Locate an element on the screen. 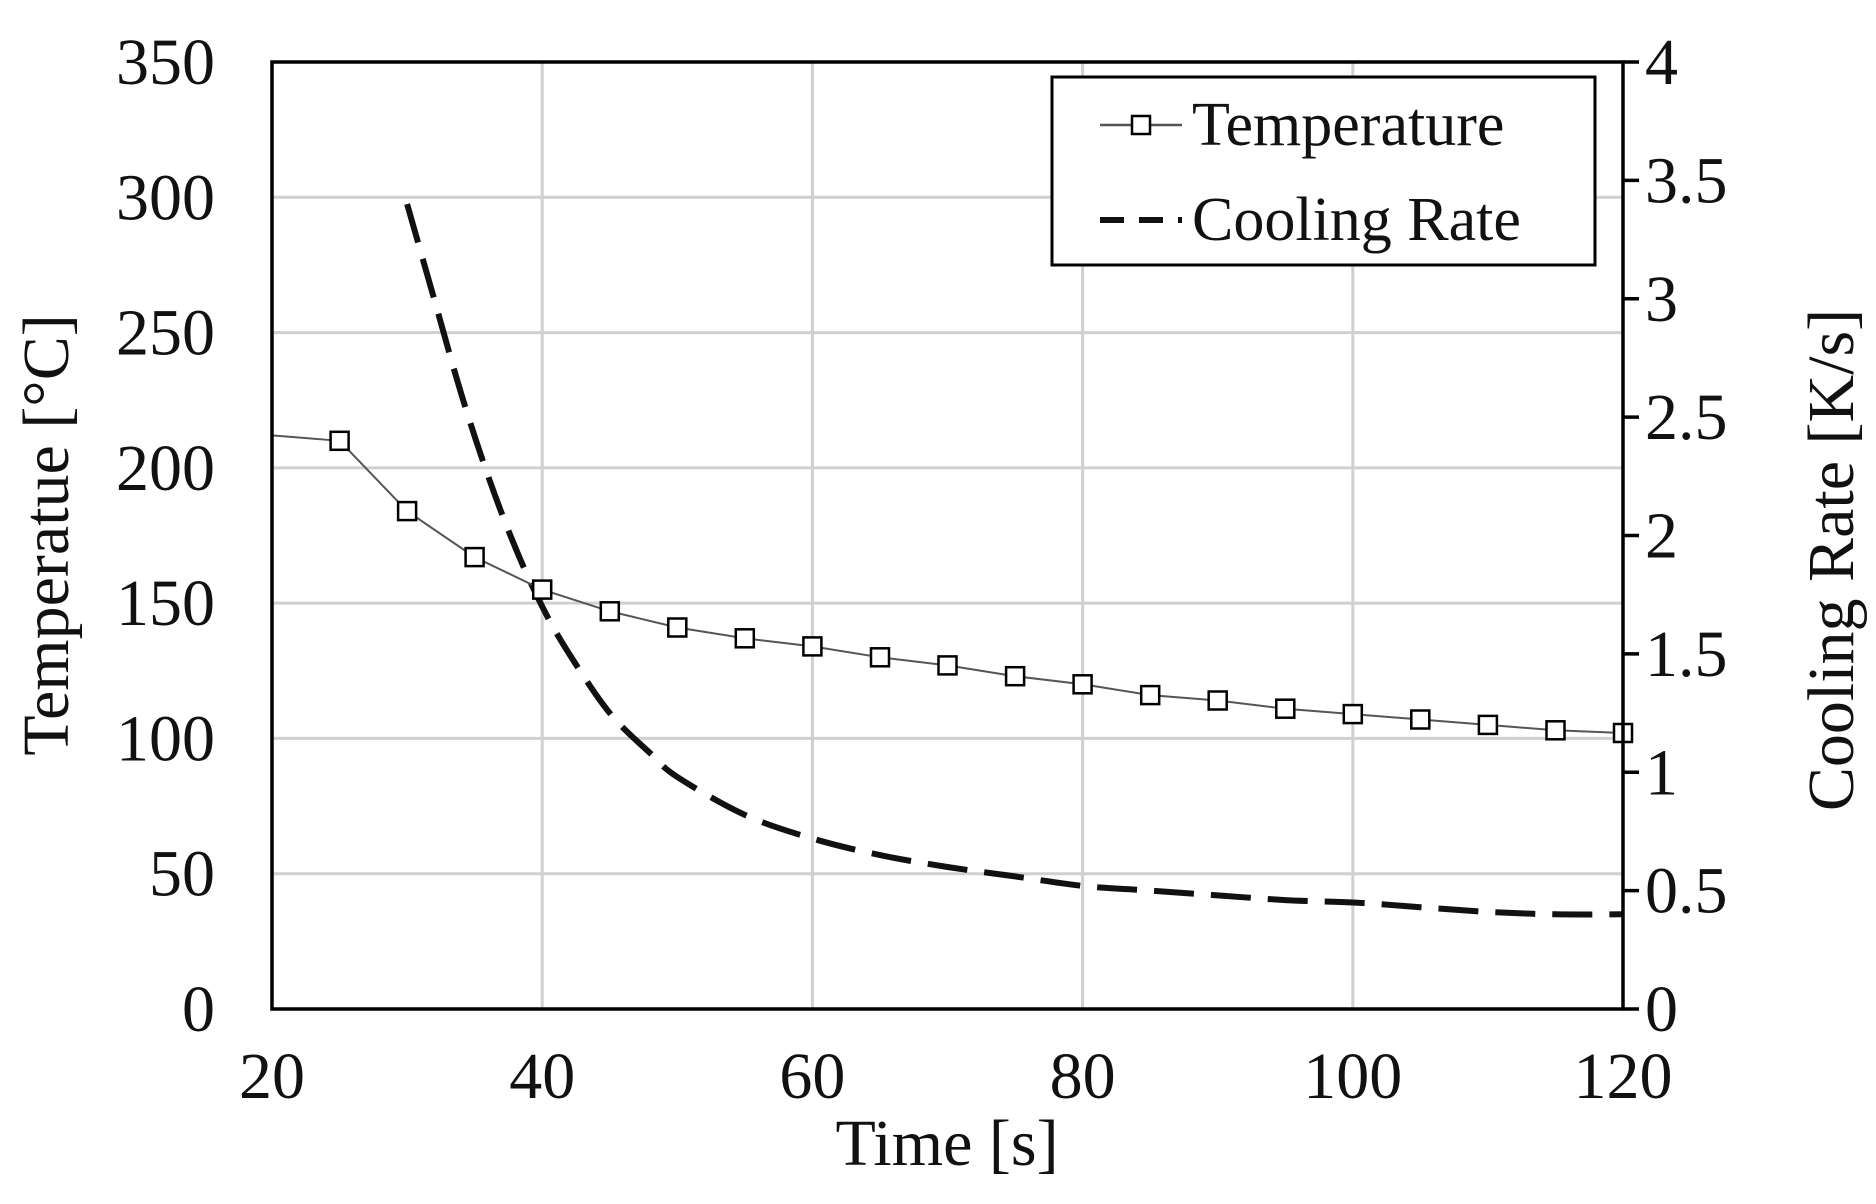 The width and height of the screenshot is (1876, 1204). x-tick-label: 60 is located at coordinates (812, 1076).